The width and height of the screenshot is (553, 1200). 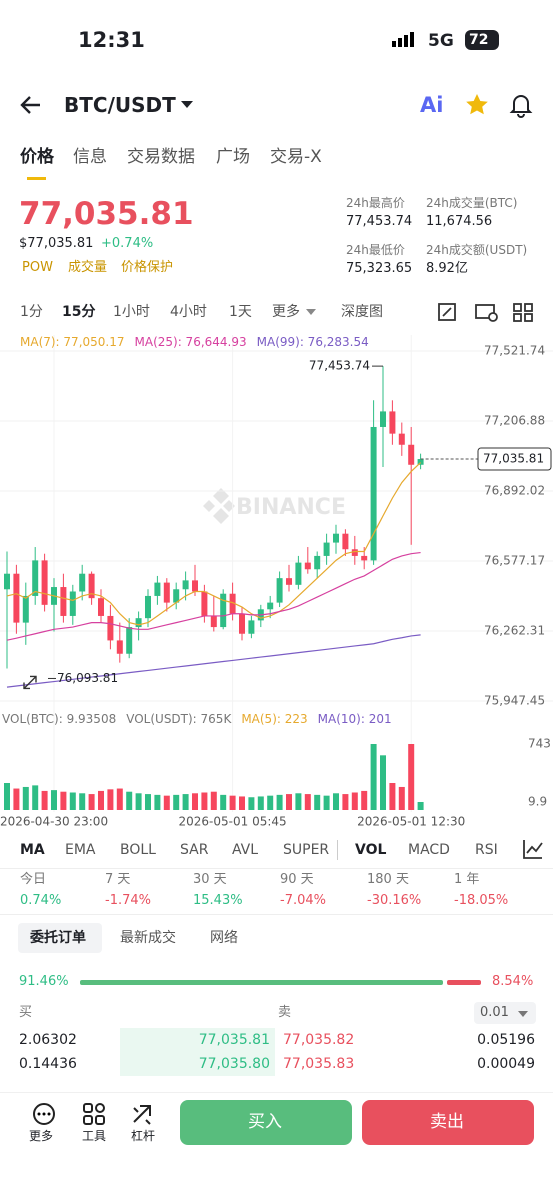 What do you see at coordinates (127, 244) in the screenshot?
I see `price-change: +0.74%` at bounding box center [127, 244].